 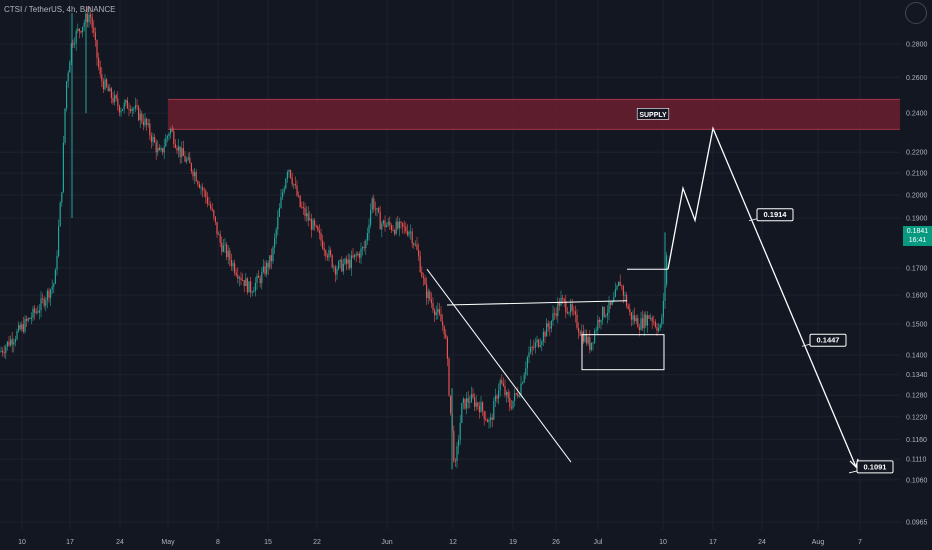 I want to click on price-label-pointer, so click(x=806, y=345).